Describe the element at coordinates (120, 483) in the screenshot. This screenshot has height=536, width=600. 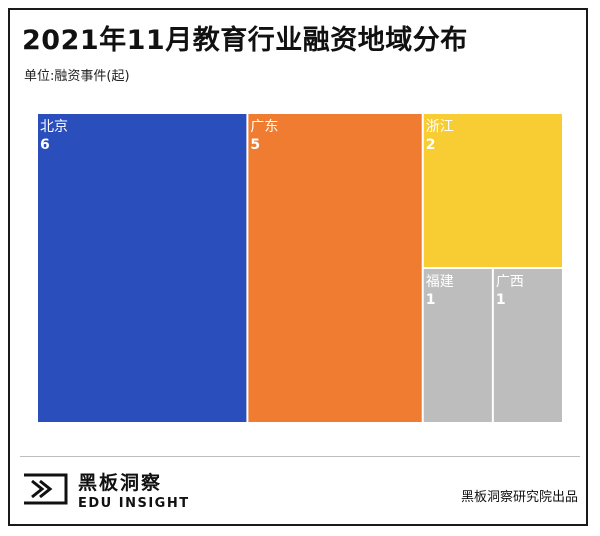
I see `brand-name-cn: 黑板洞察` at that location.